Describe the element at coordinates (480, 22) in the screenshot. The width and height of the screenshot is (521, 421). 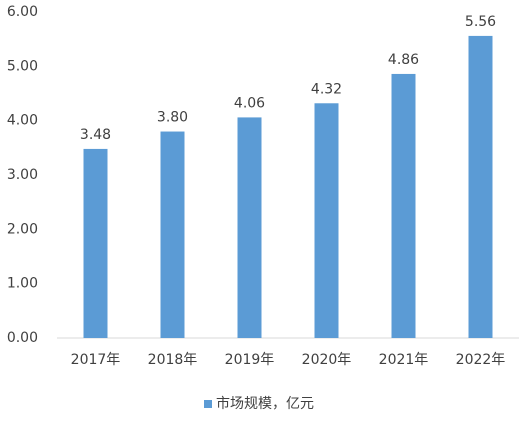
I see `value-label: 5.56` at that location.